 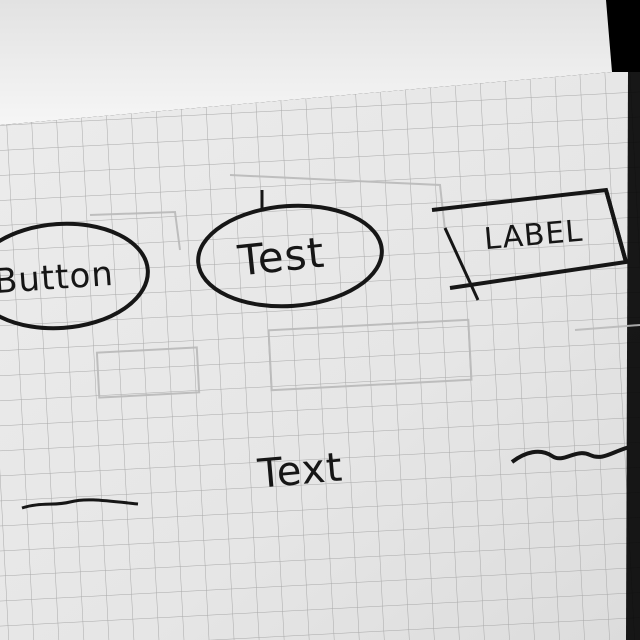 I want to click on text-sketch-label: Text, so click(x=300, y=471).